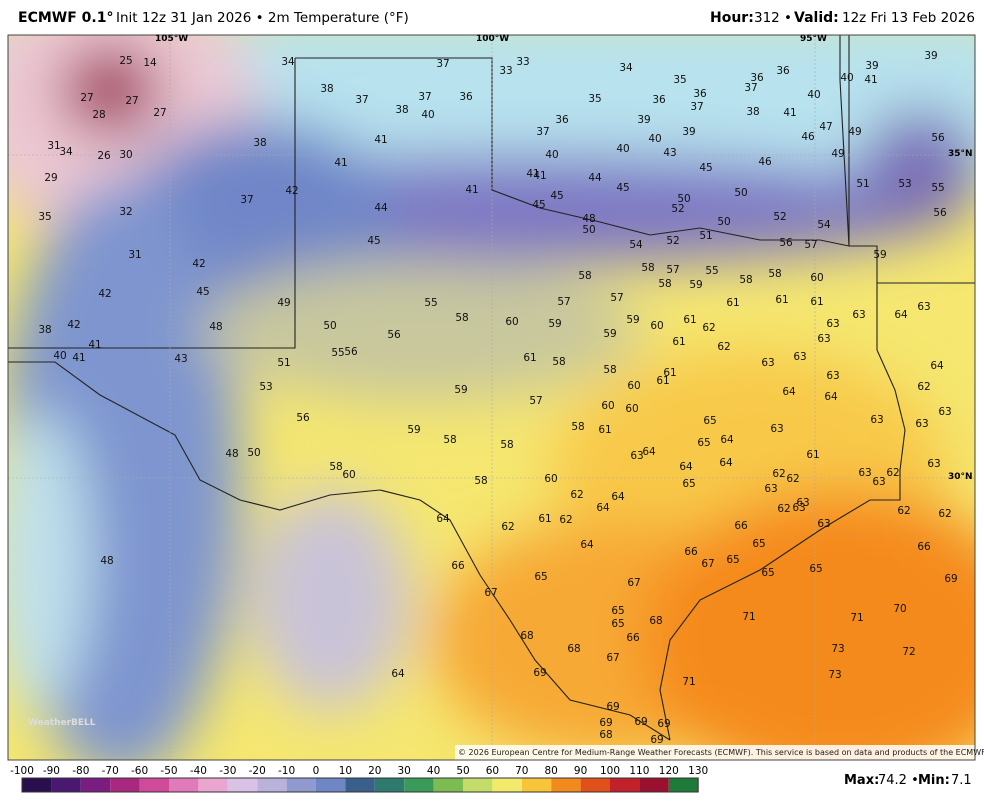 The width and height of the screenshot is (984, 812). I want to click on temp-label: 52, so click(677, 209).